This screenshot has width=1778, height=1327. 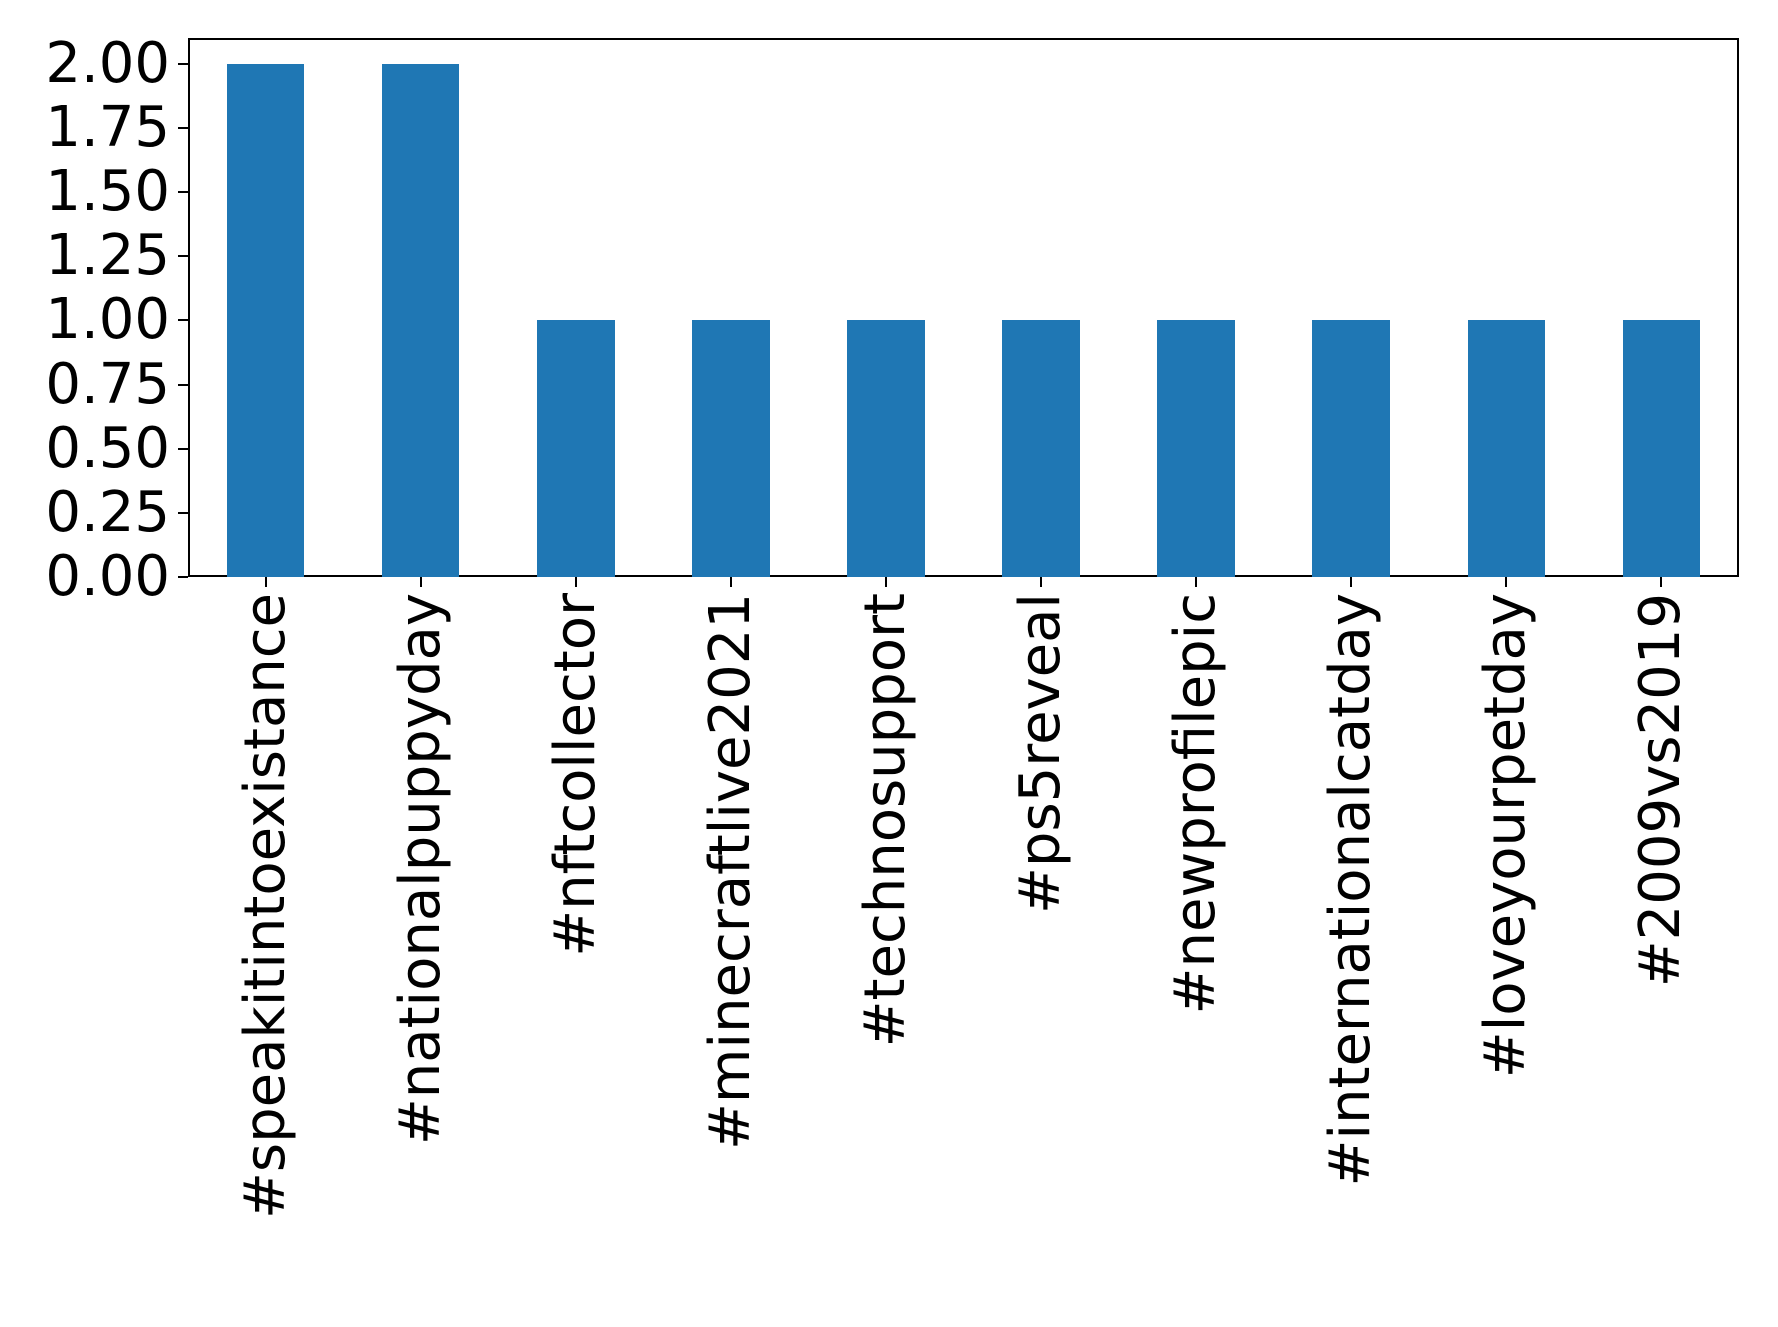 I want to click on y-tick-label: 0.75, so click(x=107, y=384).